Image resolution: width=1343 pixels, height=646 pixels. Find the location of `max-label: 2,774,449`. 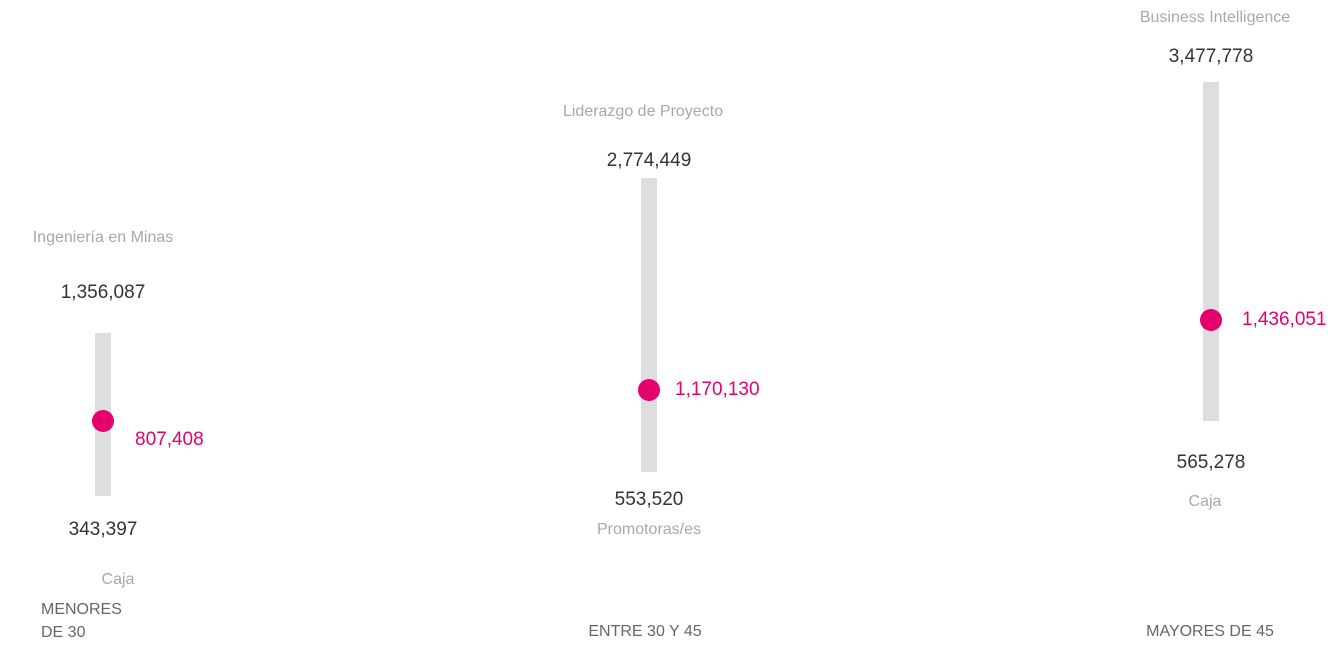

max-label: 2,774,449 is located at coordinates (649, 160).